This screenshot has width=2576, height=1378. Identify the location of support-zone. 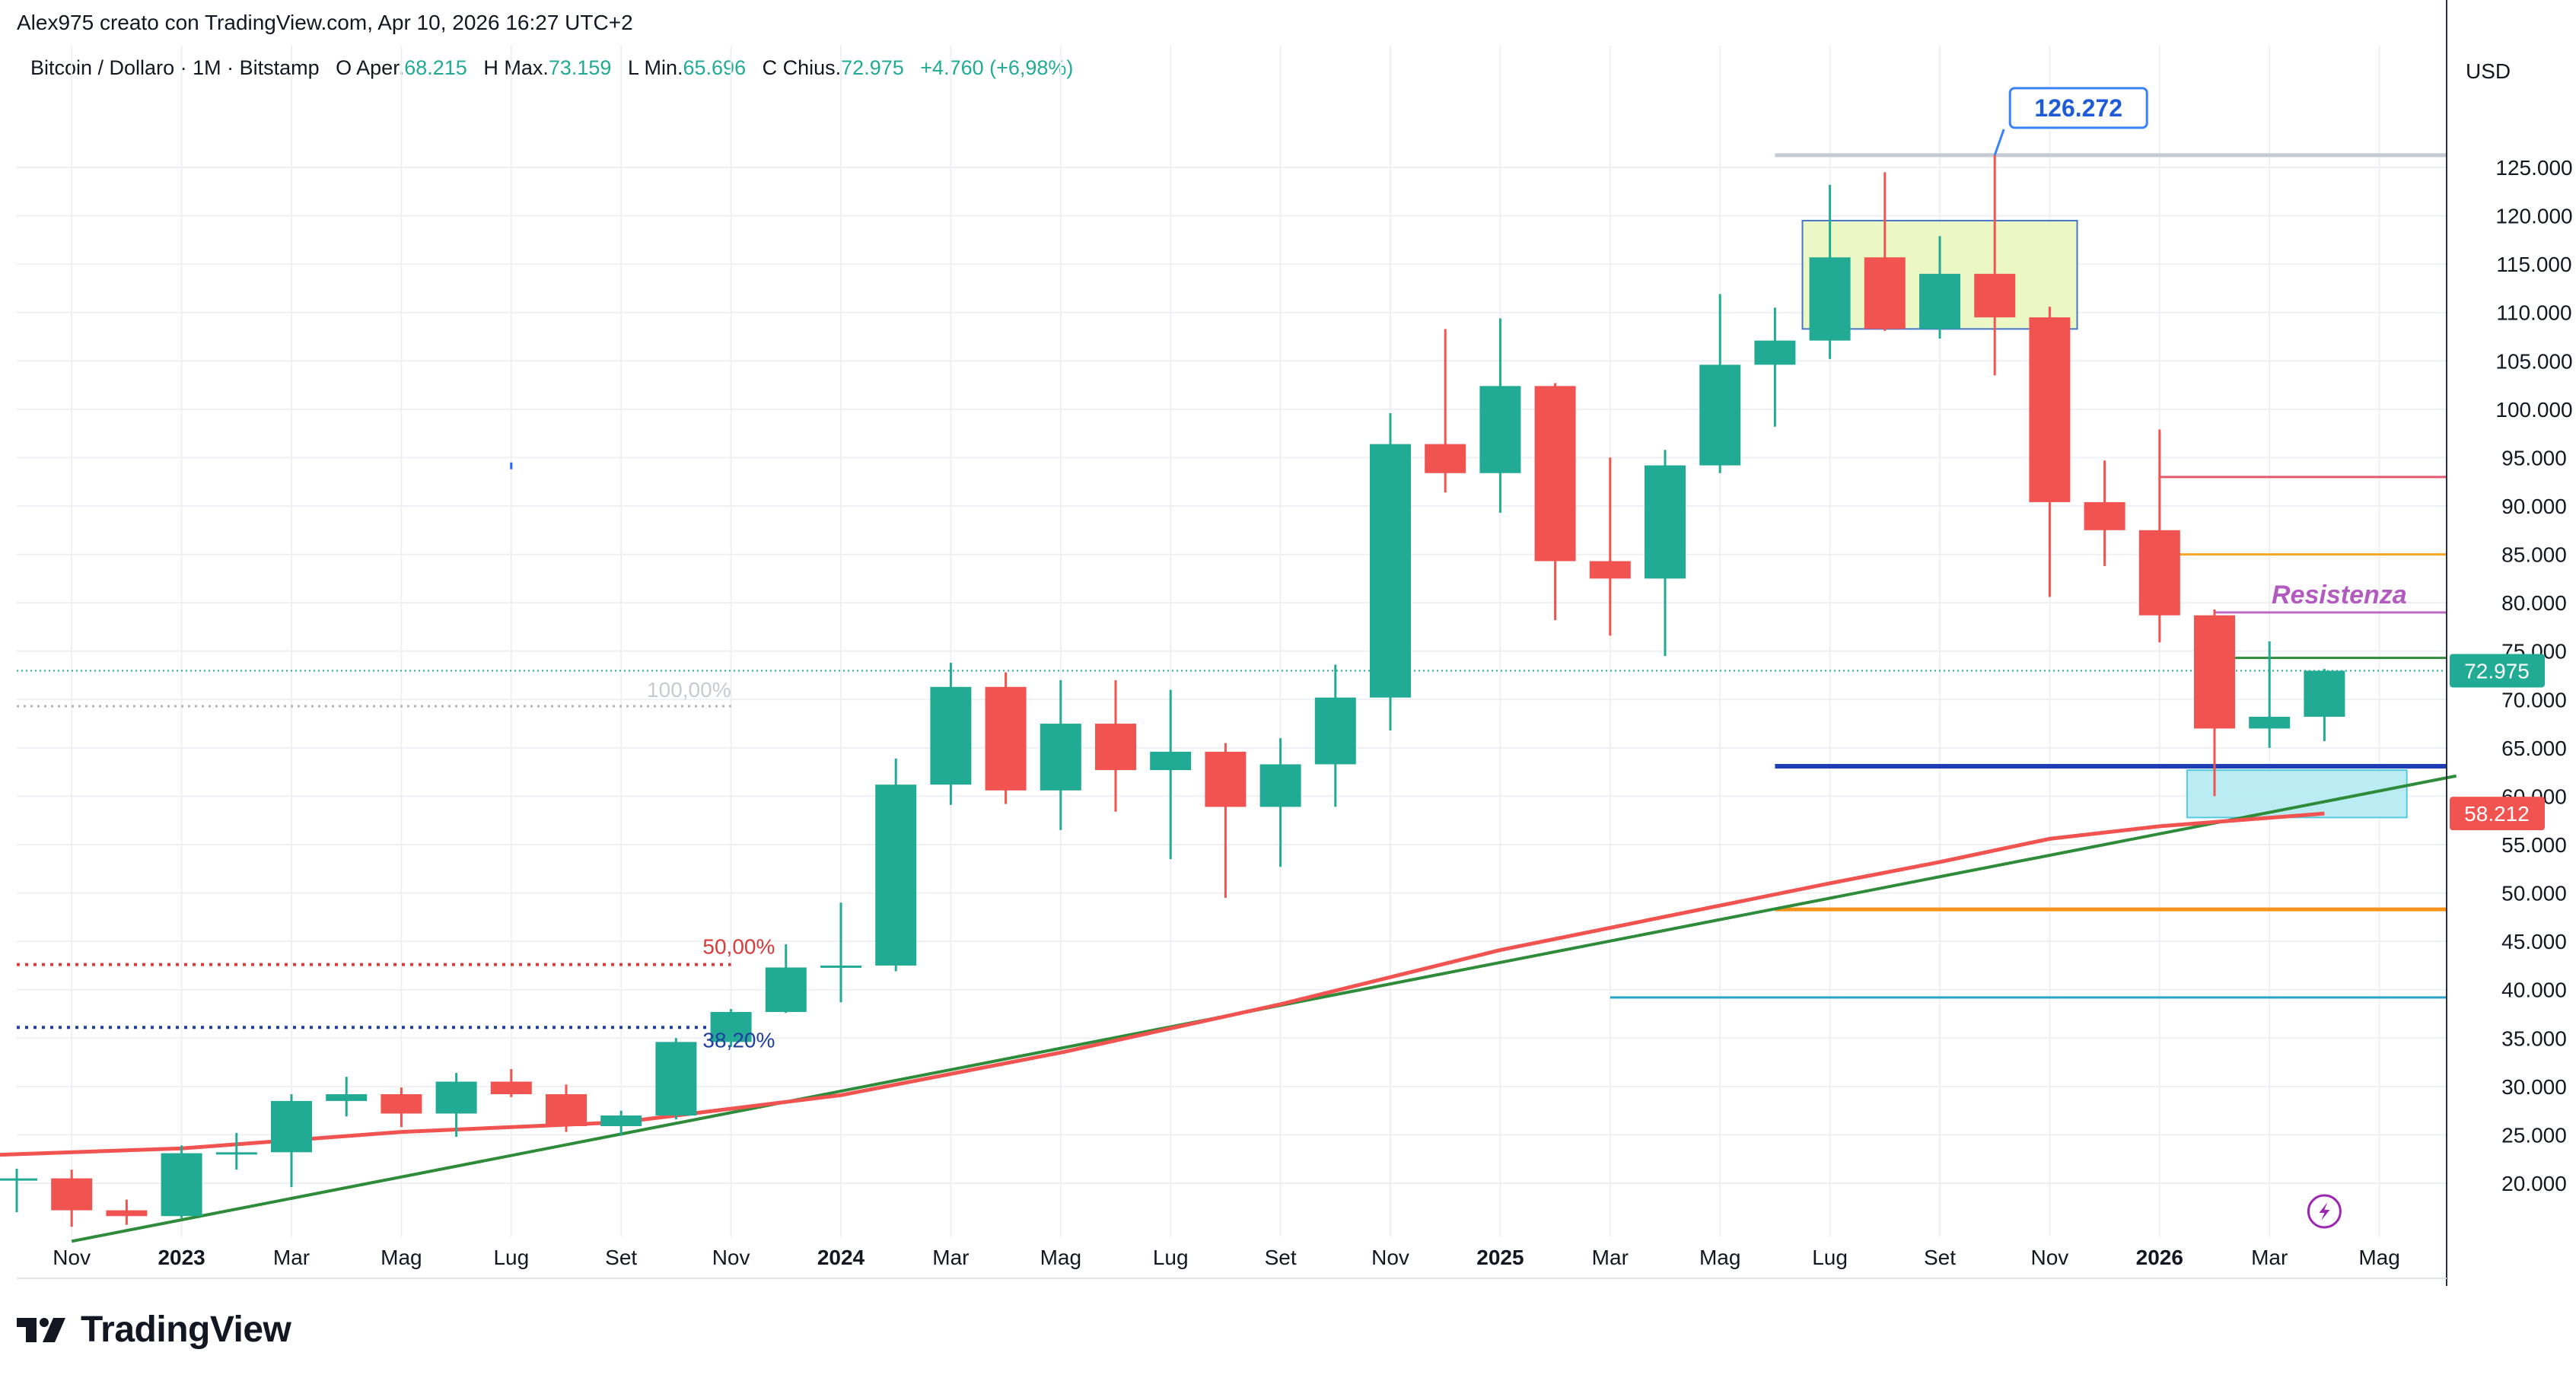
(2297, 794).